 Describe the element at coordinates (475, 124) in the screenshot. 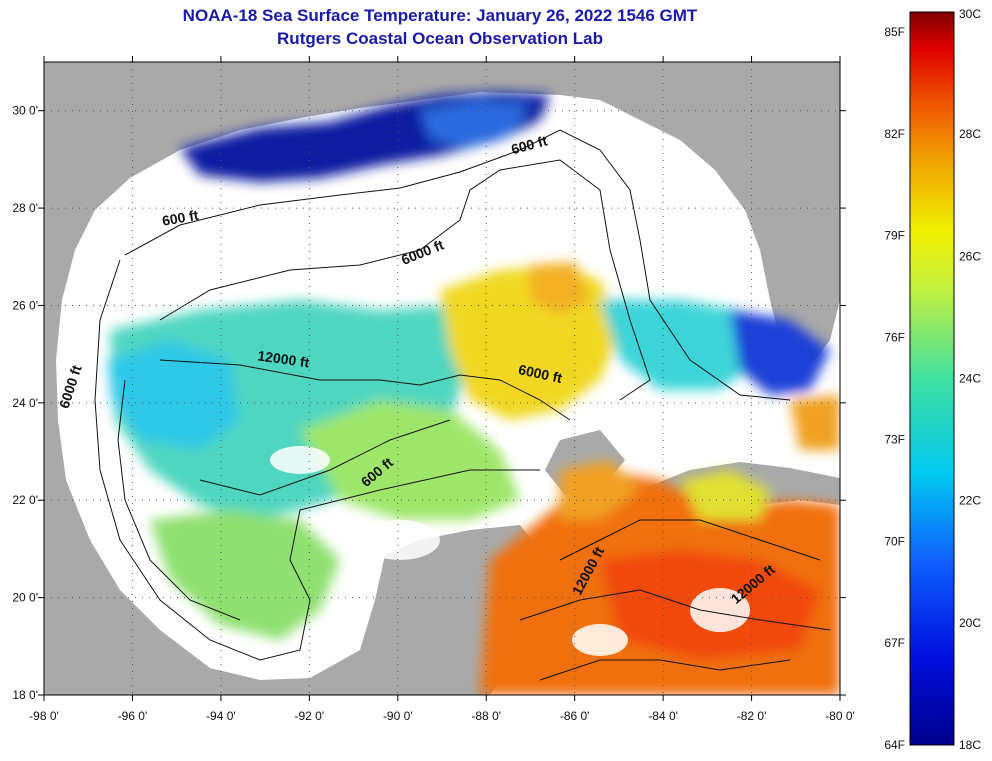

I see `sst-shelf-mid` at that location.